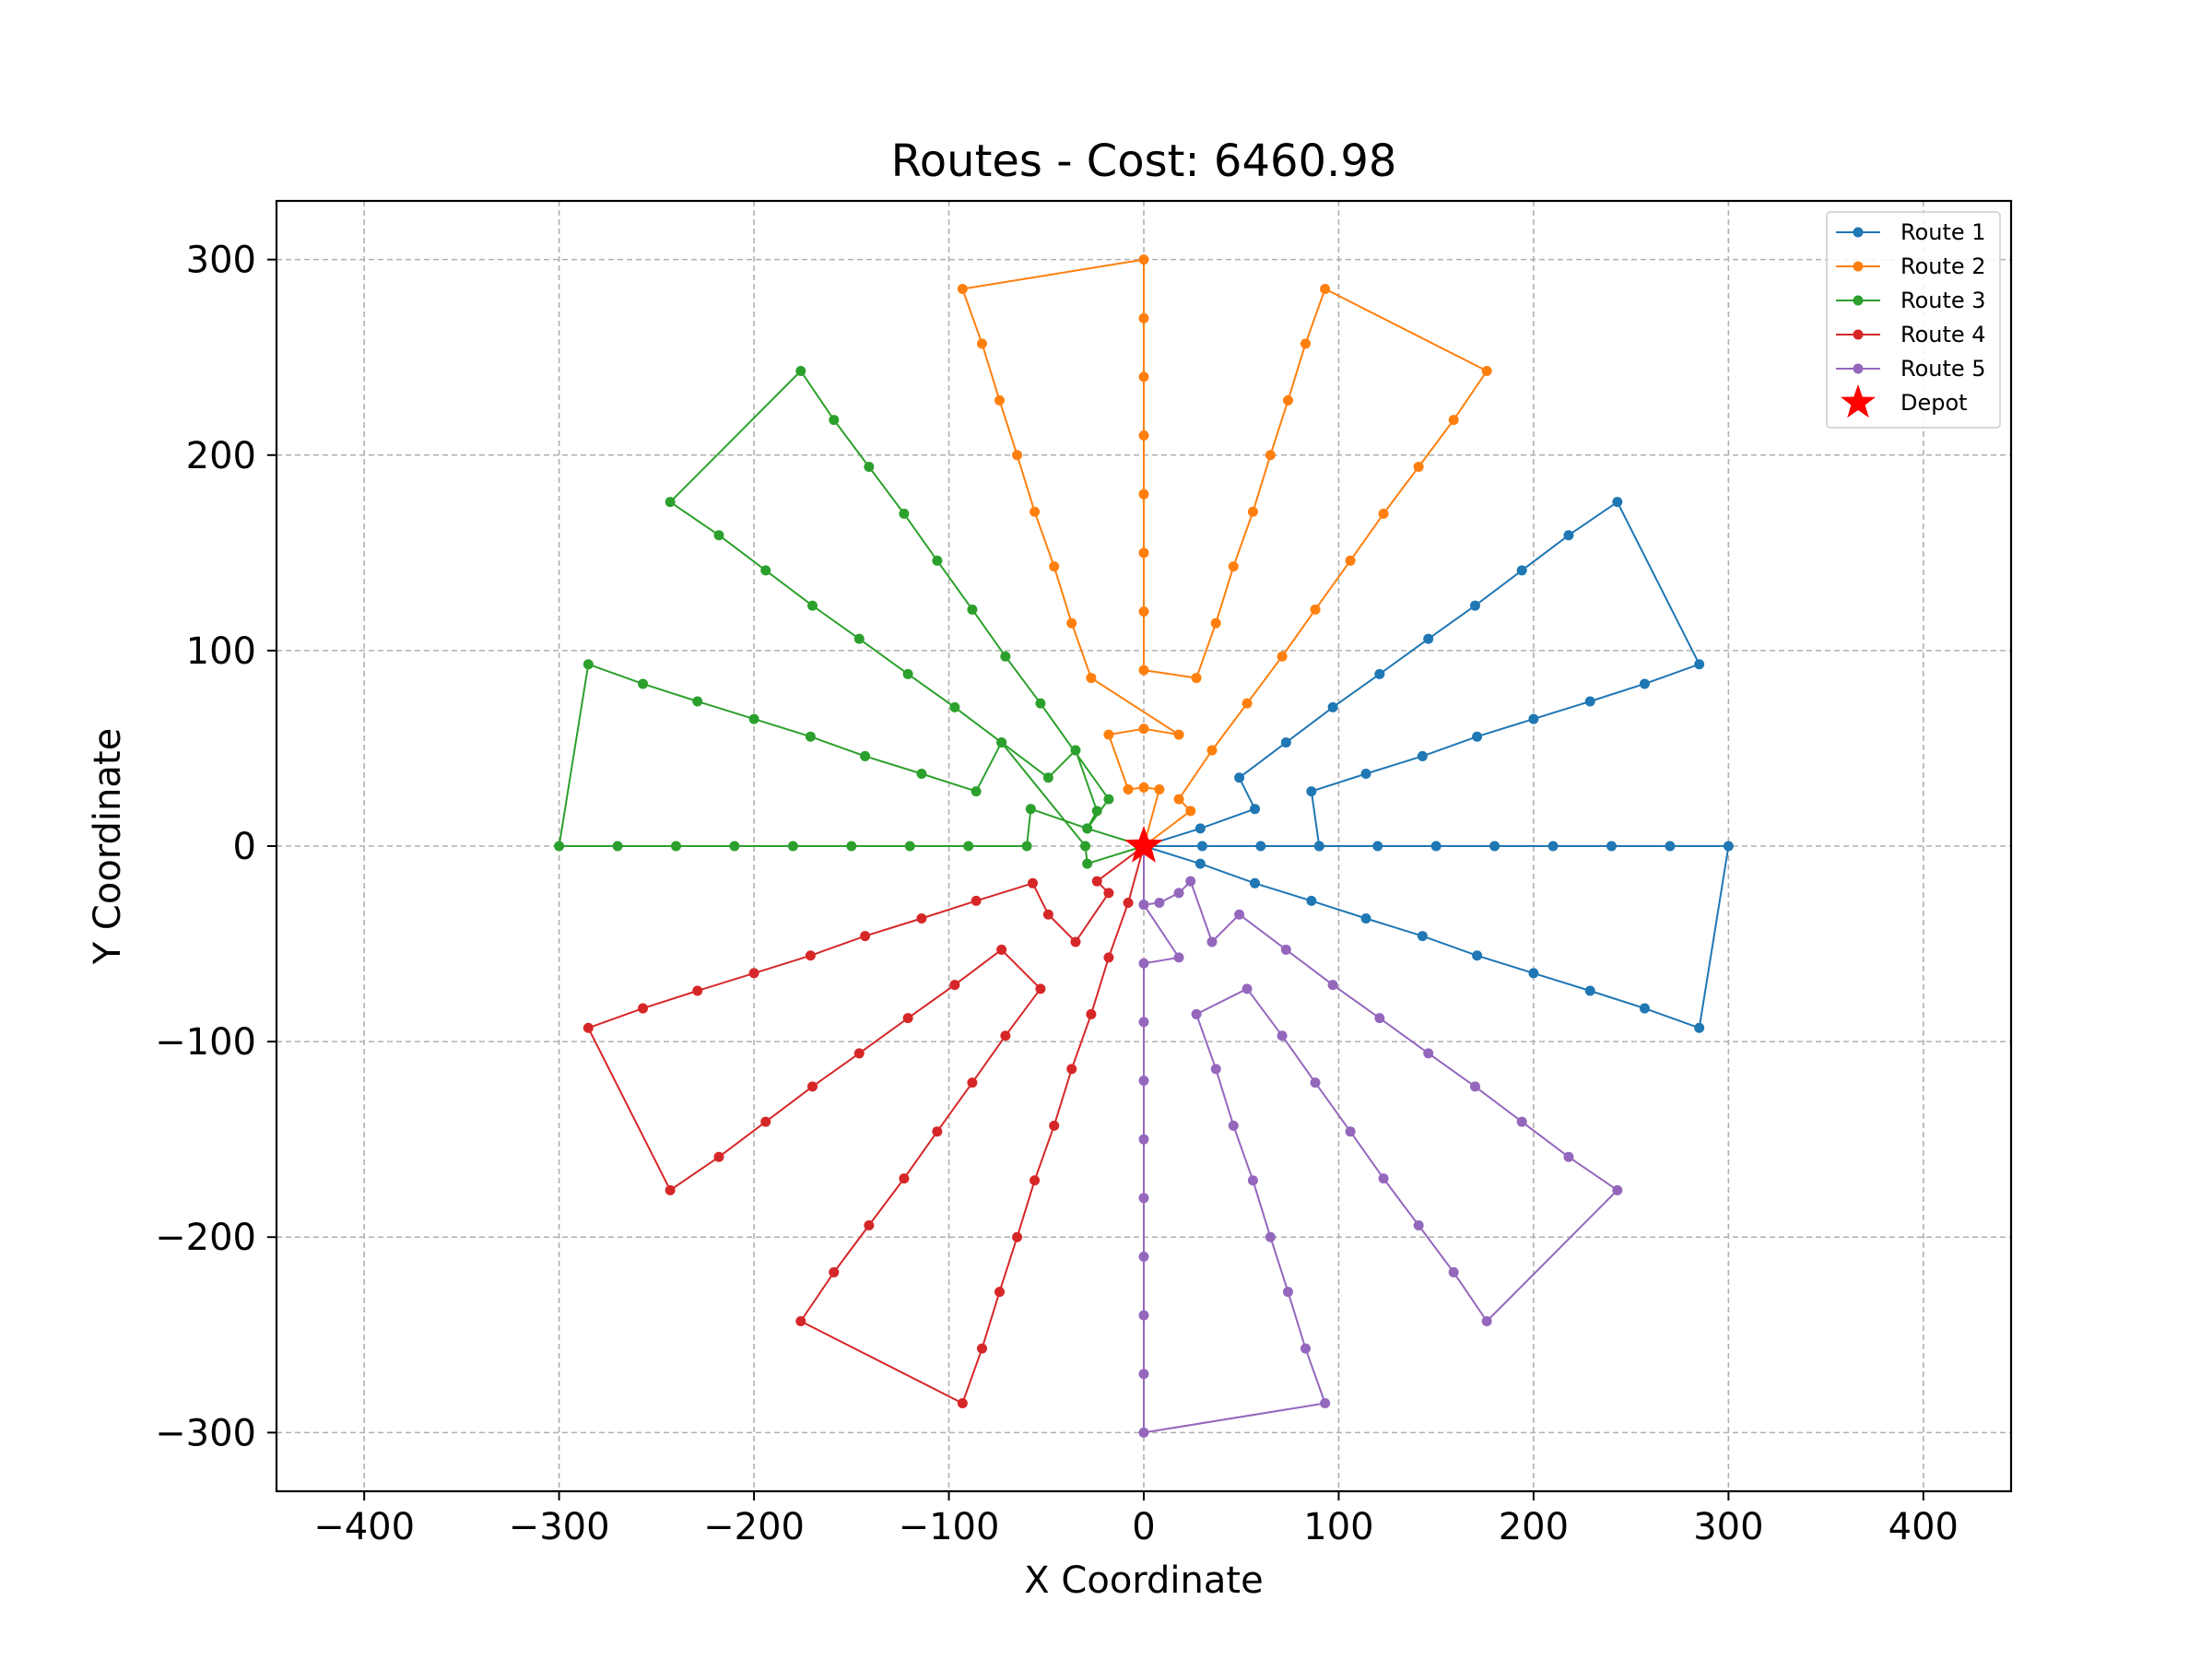 The width and height of the screenshot is (2212, 1659). What do you see at coordinates (108, 846) in the screenshot?
I see `y-axis-label: Y Coordinate` at bounding box center [108, 846].